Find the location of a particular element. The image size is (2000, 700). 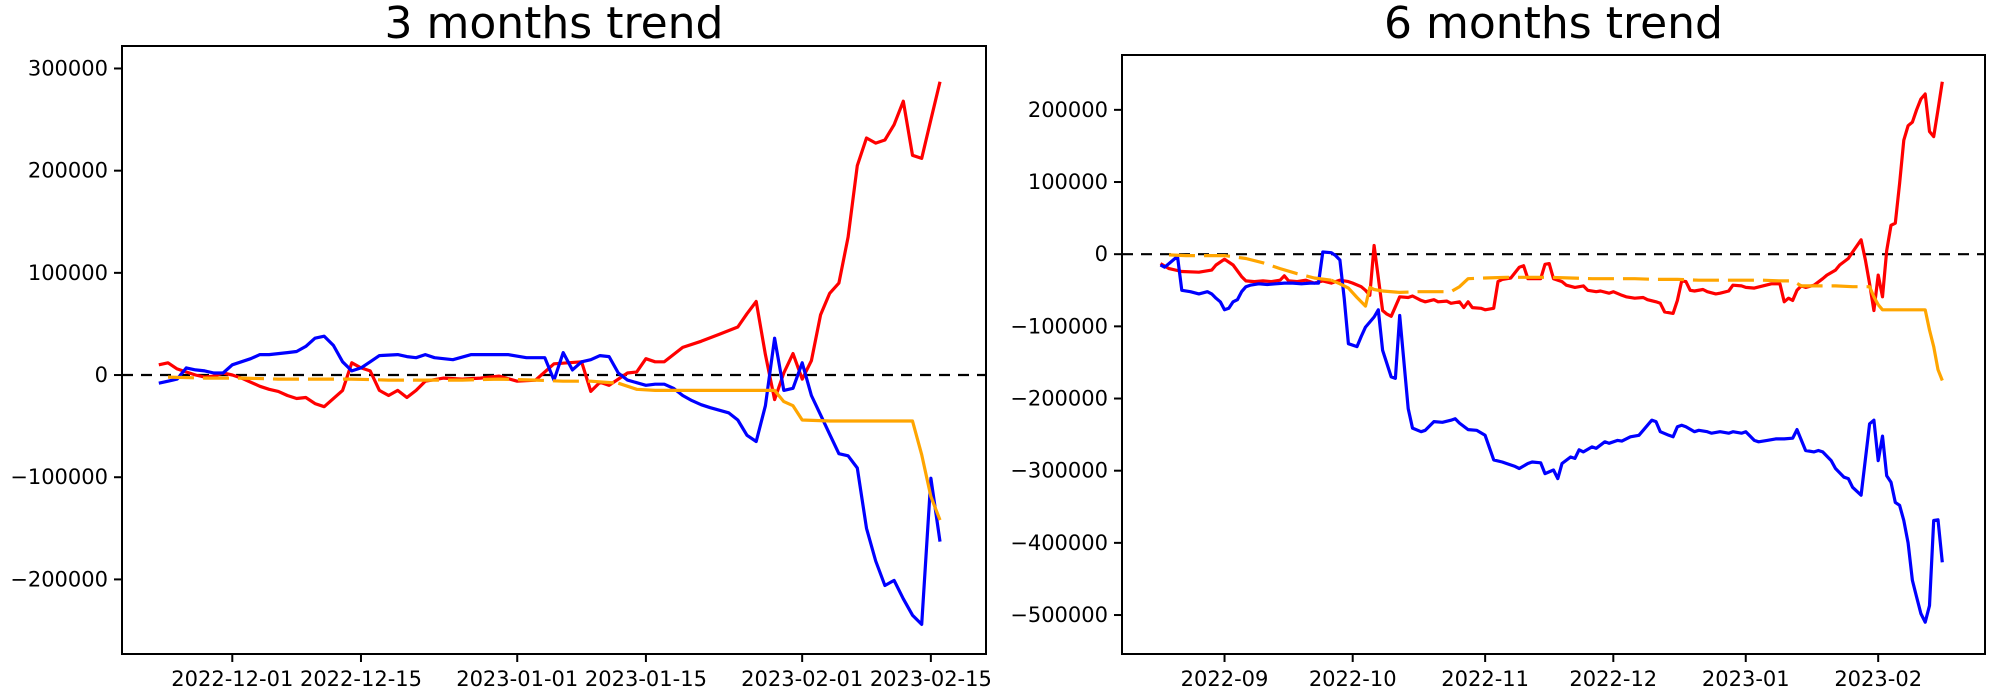

x-tick-label: 2023-01-15 is located at coordinates (646, 679).